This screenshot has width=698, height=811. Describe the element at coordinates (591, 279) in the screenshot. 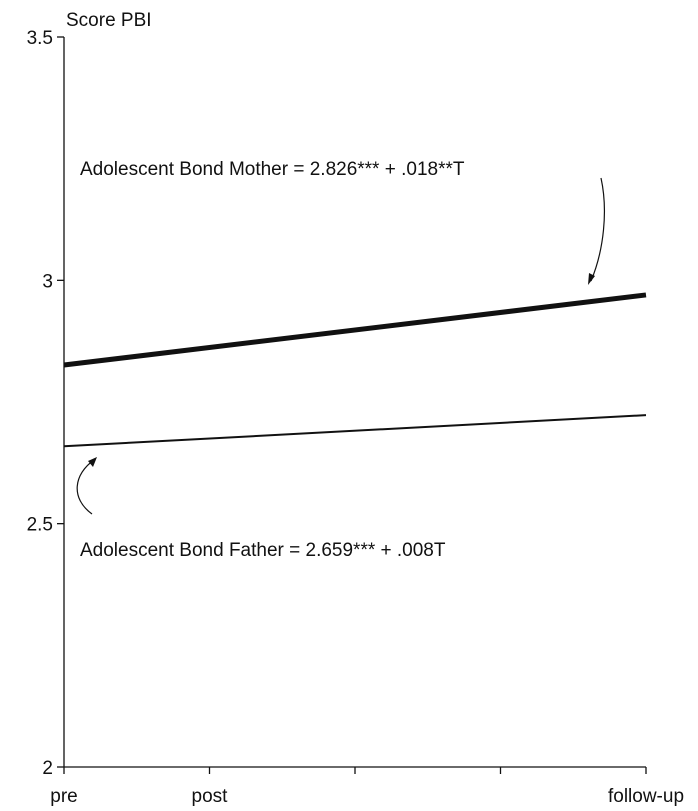

I see `arrow-mother-head` at that location.